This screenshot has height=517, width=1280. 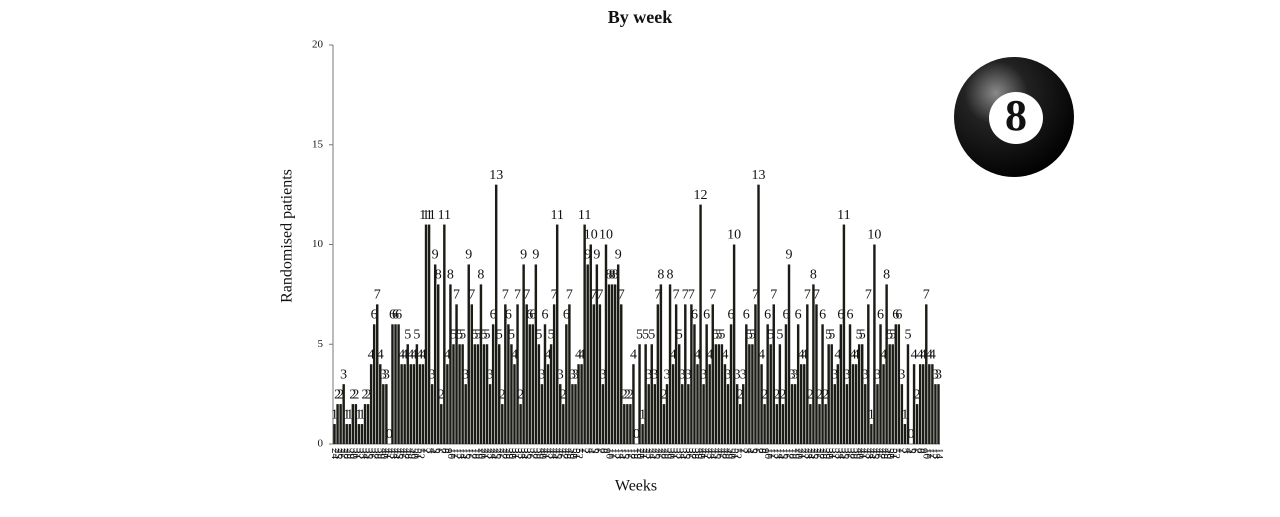 I want to click on data-label: 7, so click(x=554, y=295).